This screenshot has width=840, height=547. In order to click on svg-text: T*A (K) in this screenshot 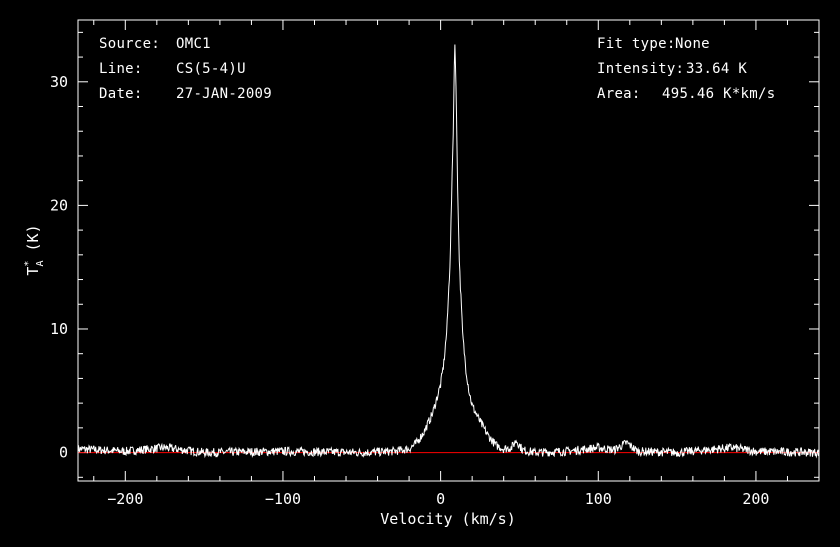, I will do `click(34, 249)`.